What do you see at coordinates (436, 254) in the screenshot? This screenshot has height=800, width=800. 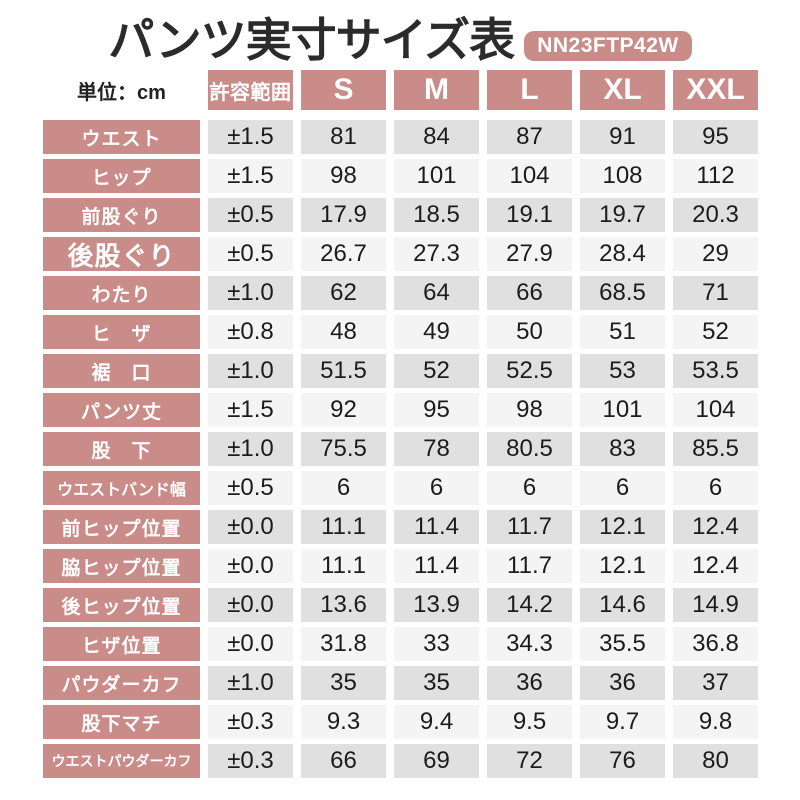 I see `size-value: 27.3` at bounding box center [436, 254].